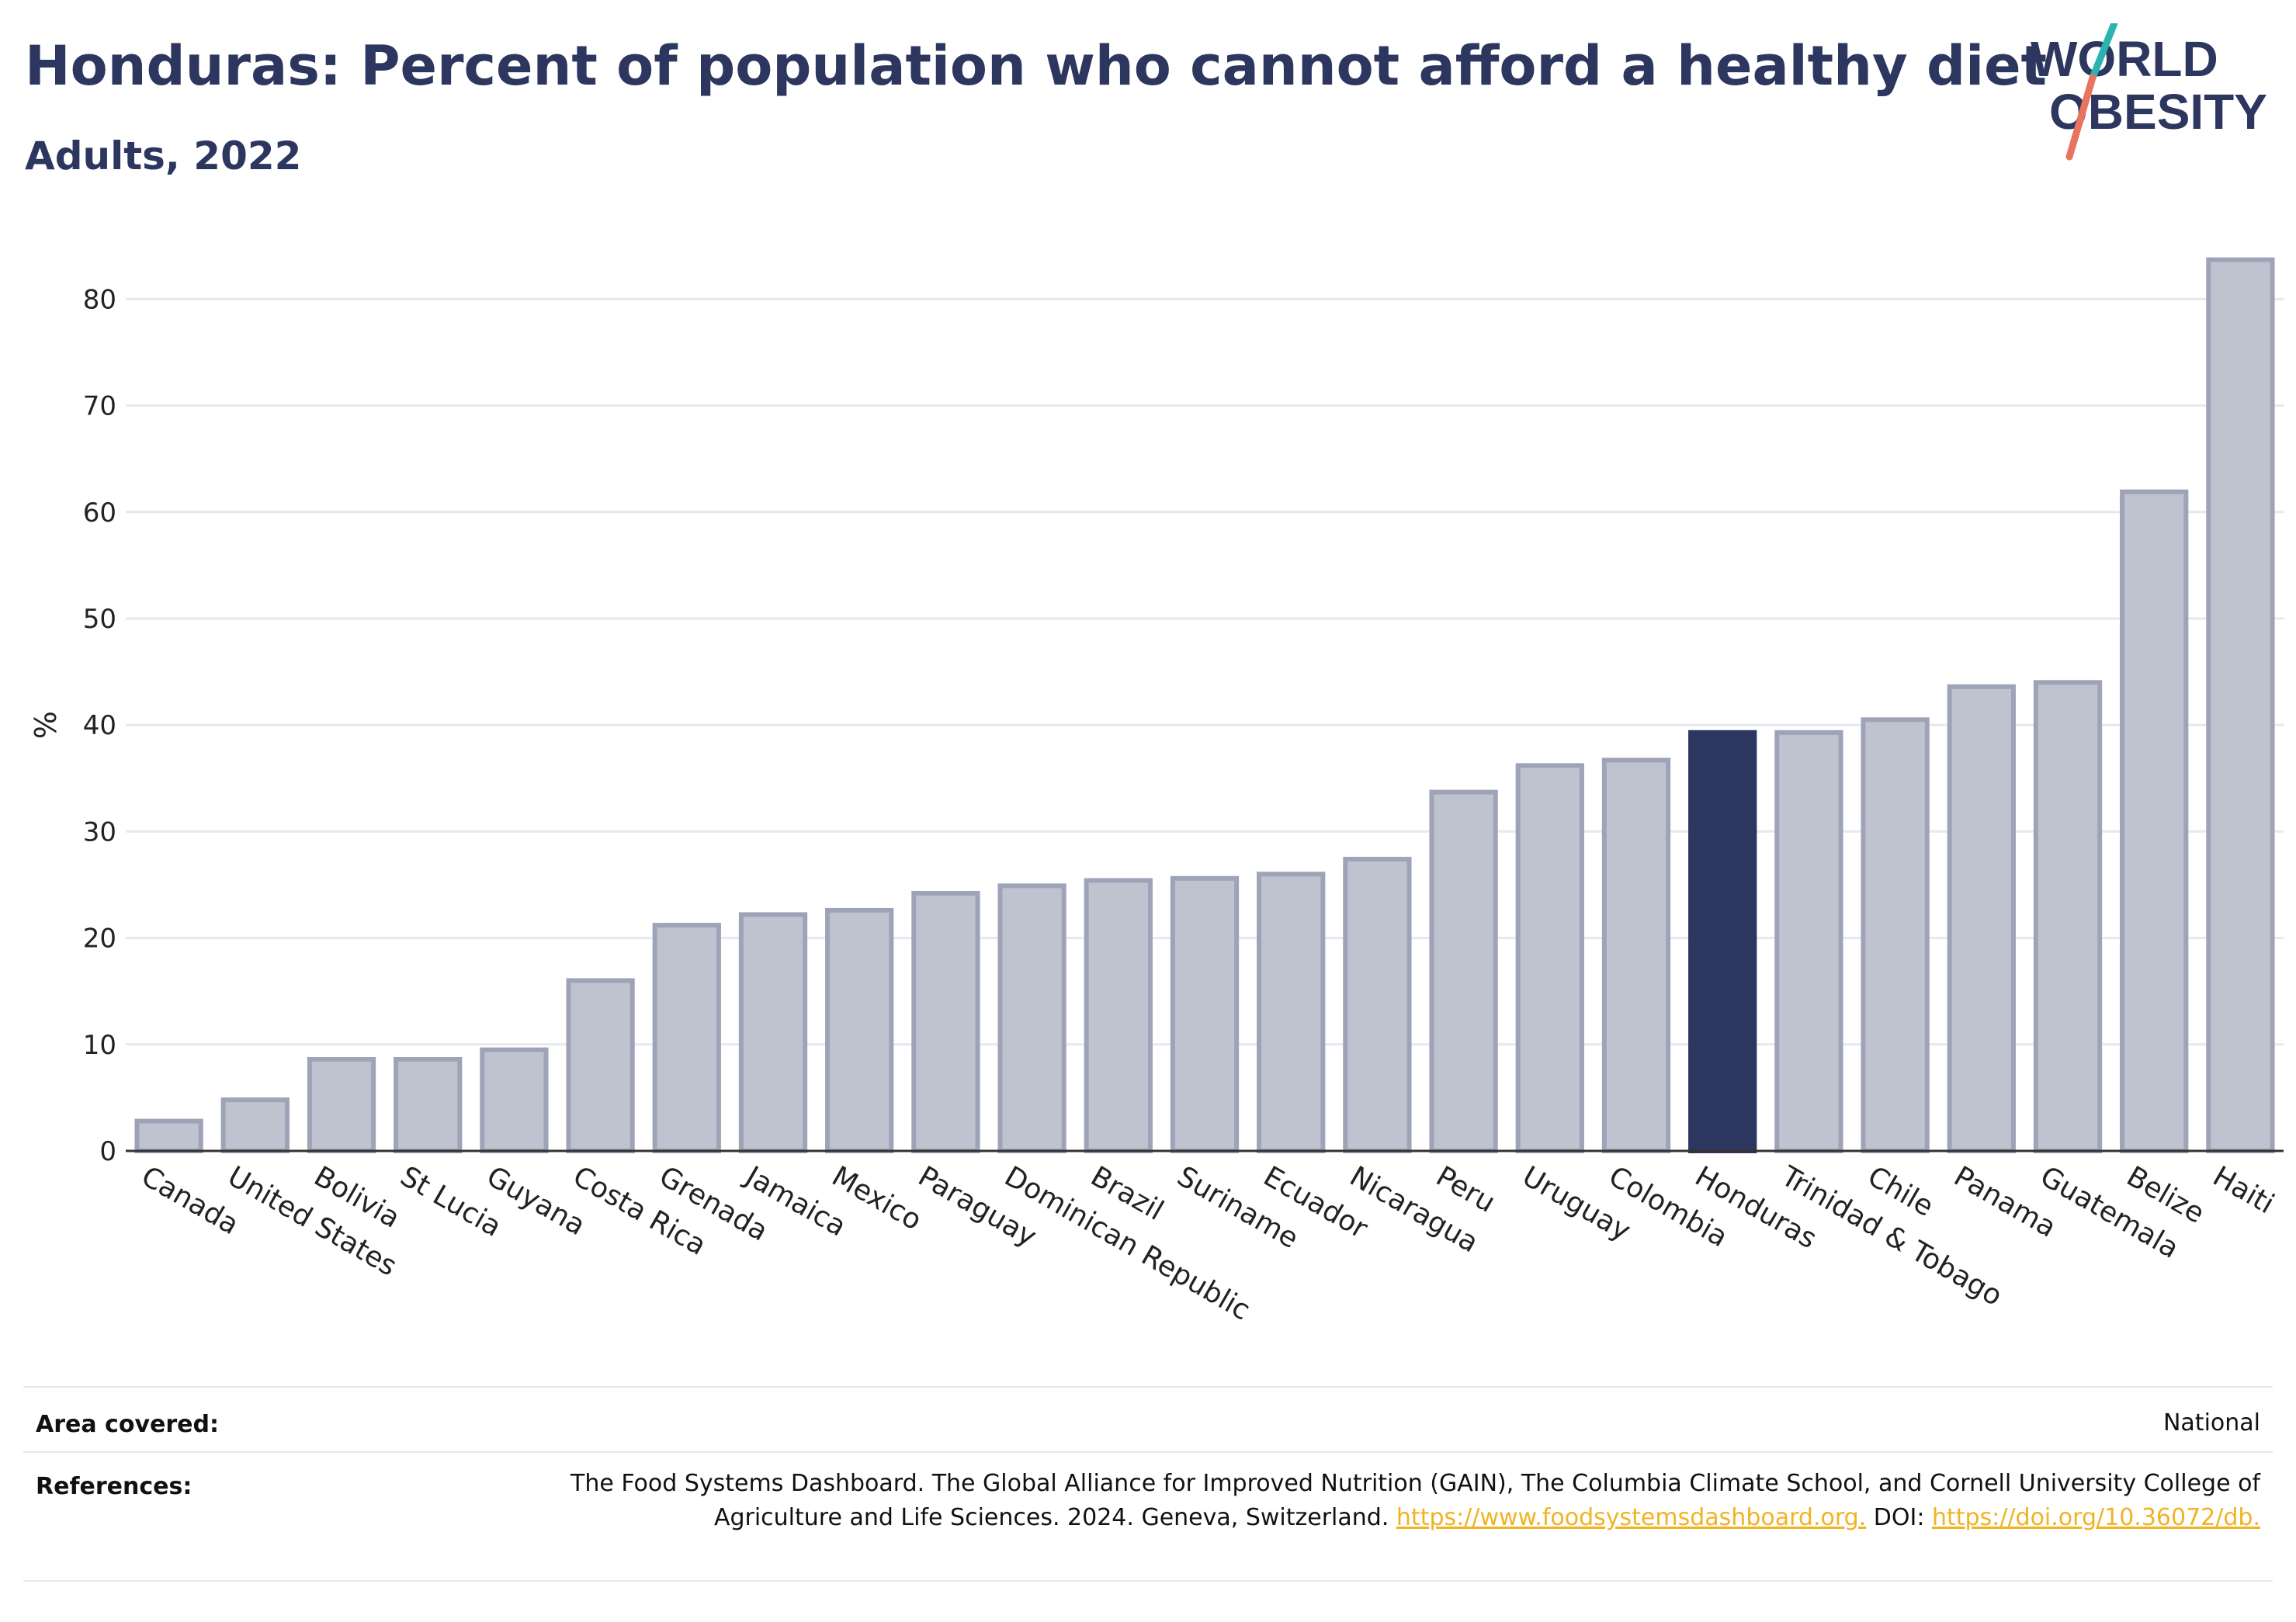 The width and height of the screenshot is (2296, 1622). Describe the element at coordinates (114, 1486) in the screenshot. I see `references-label: References:` at that location.